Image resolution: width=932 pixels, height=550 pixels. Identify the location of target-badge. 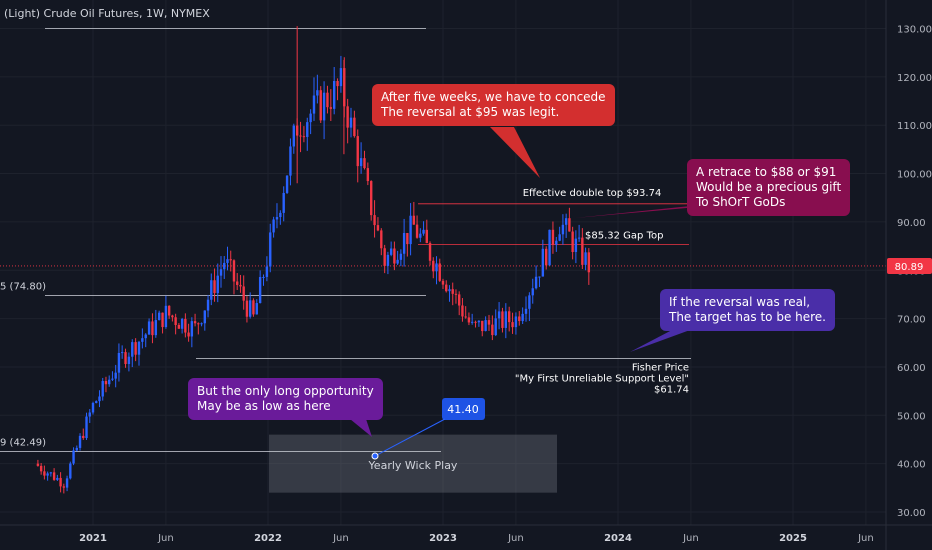
(463, 409).